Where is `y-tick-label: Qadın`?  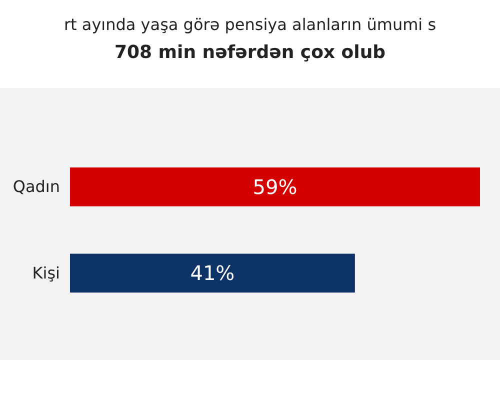 y-tick-label: Qadın is located at coordinates (36, 186).